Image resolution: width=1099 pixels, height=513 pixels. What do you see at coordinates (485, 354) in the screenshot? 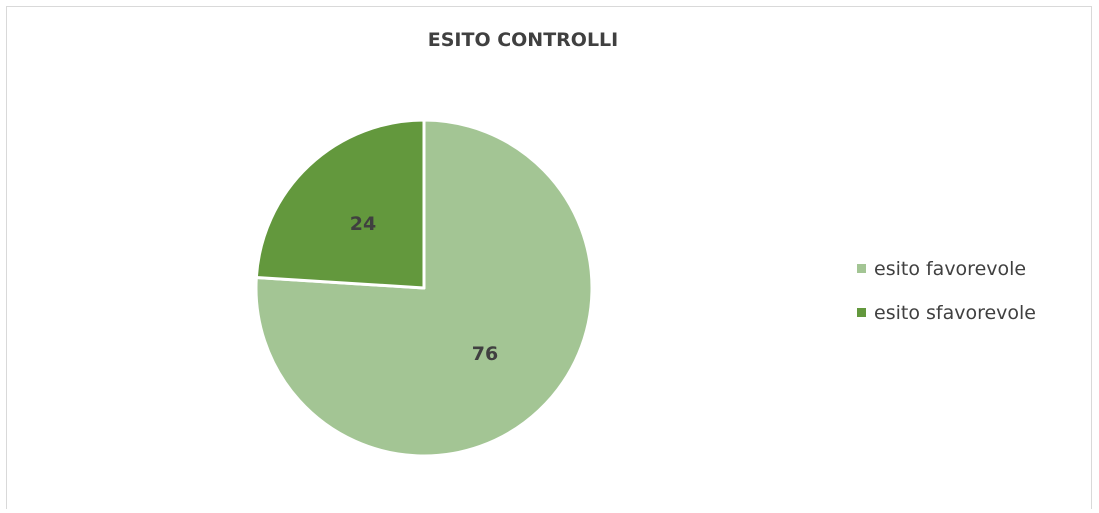
I see `data-label-1: 76` at bounding box center [485, 354].